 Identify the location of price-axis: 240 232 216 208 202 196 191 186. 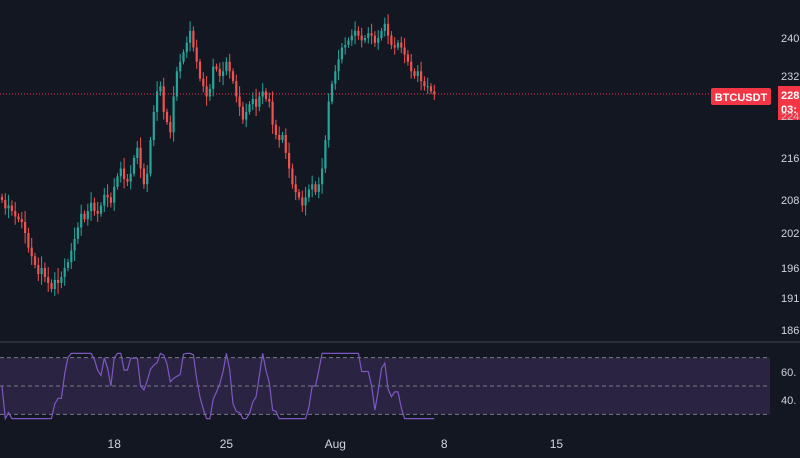
(790, 185).